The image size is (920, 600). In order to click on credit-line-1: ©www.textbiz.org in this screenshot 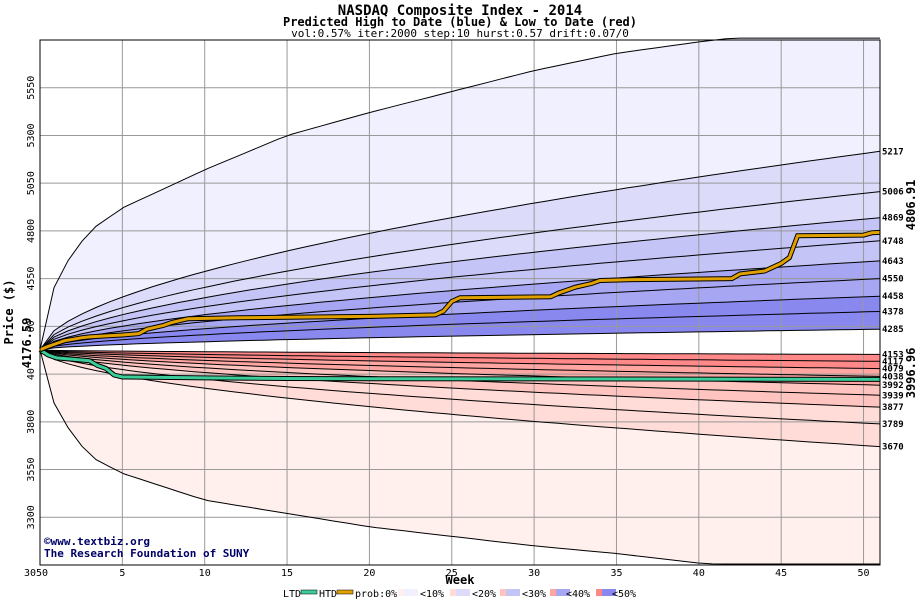, I will do `click(97, 541)`.